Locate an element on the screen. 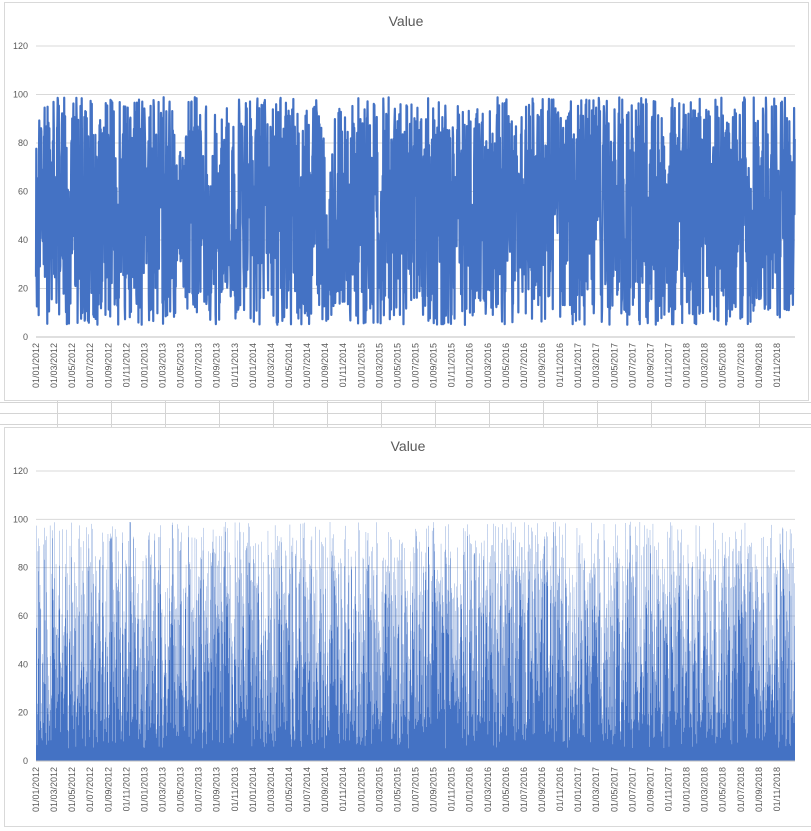  x-tick-label: 01/07/2013 is located at coordinates (199, 789).